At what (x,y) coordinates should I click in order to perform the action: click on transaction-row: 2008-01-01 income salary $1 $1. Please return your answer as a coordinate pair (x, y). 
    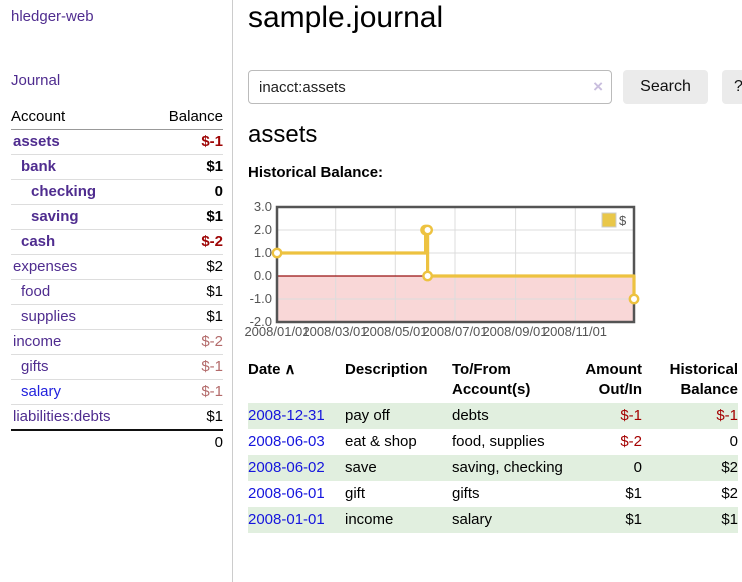
    Looking at the image, I should click on (493, 520).